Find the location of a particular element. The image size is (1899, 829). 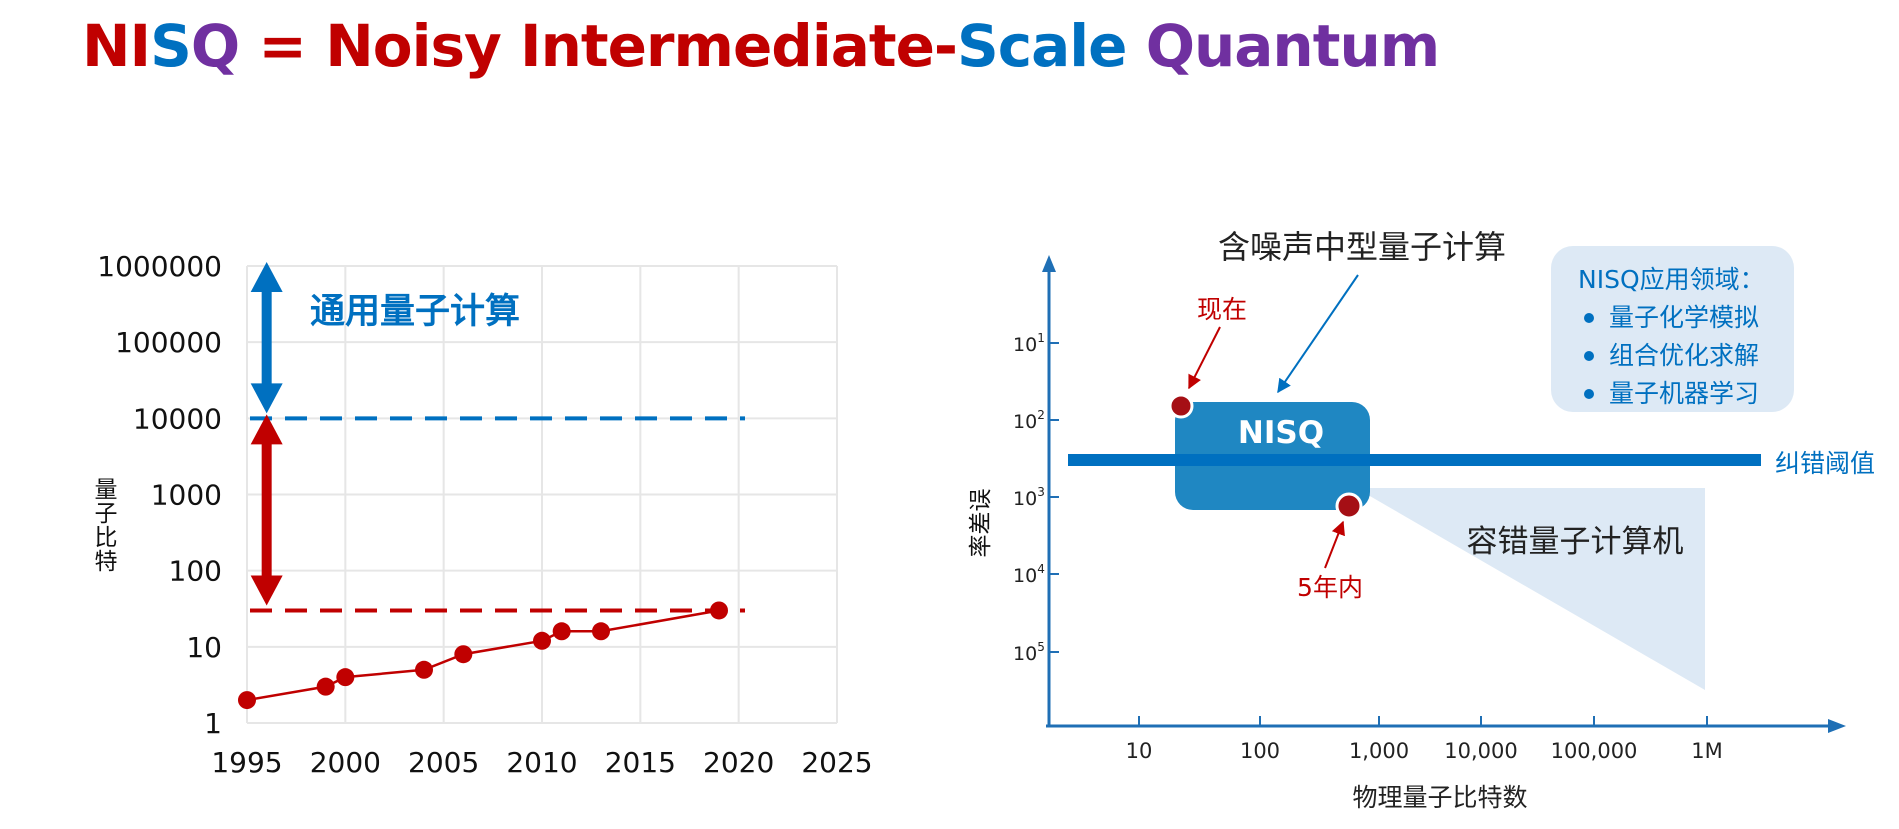

left-reference-lines is located at coordinates (497, 514).